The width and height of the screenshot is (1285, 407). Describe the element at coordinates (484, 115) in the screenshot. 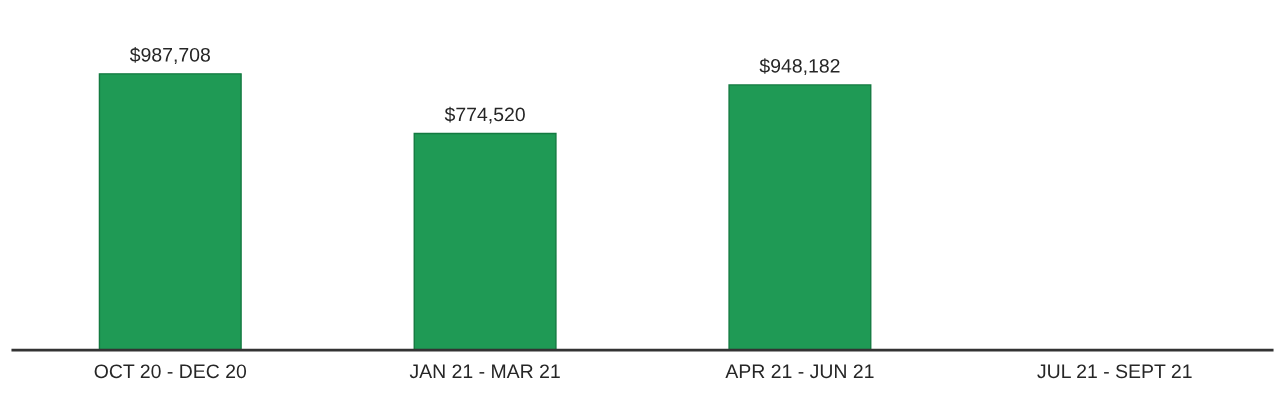

I see `data-label: $774,520` at that location.